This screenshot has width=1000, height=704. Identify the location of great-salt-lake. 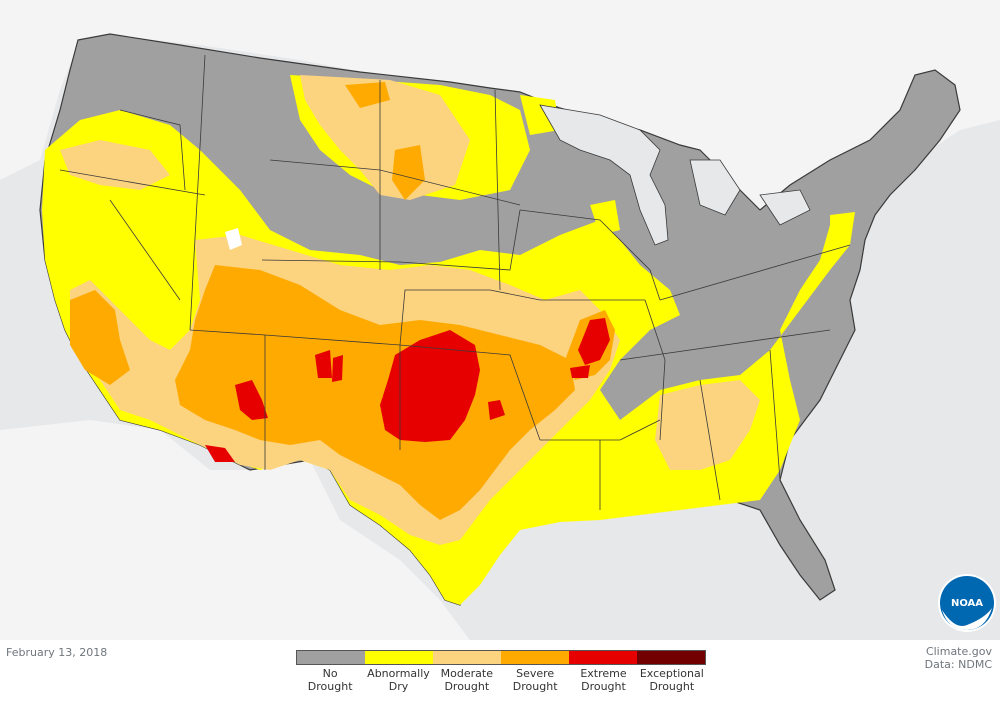
(233, 239).